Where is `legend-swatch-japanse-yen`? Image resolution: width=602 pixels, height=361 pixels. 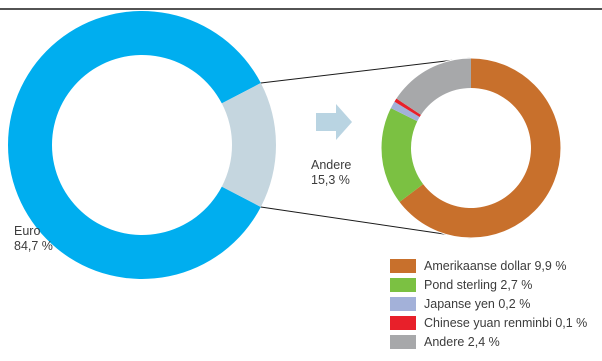 legend-swatch-japanse-yen is located at coordinates (403, 304).